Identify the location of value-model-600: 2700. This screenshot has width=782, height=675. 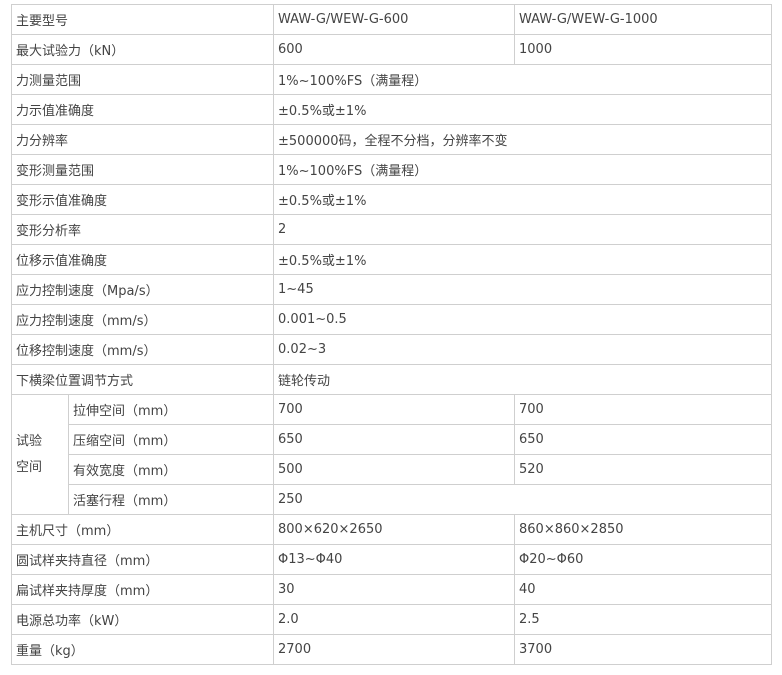
(394, 649).